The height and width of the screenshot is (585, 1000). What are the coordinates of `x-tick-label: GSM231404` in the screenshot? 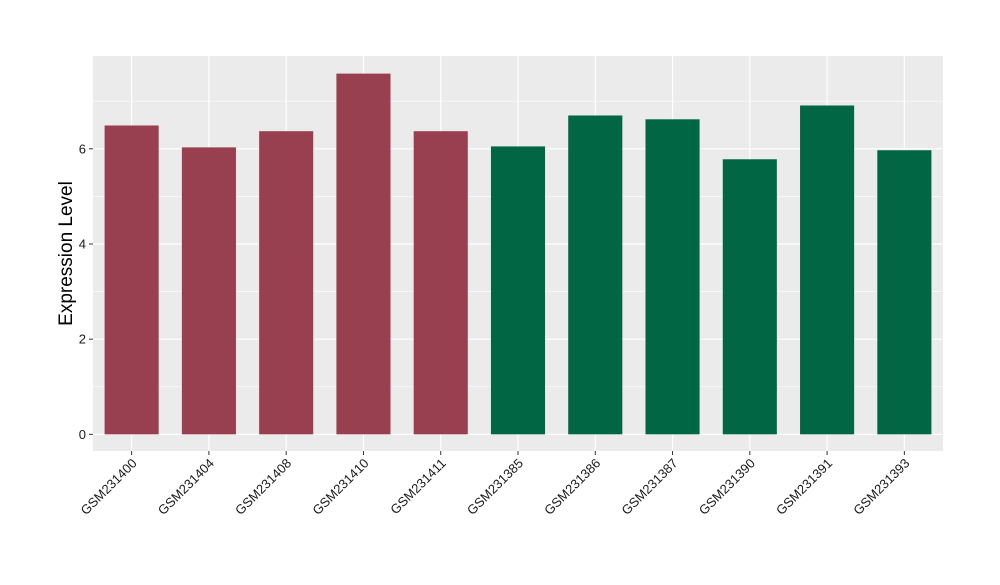 It's located at (186, 487).